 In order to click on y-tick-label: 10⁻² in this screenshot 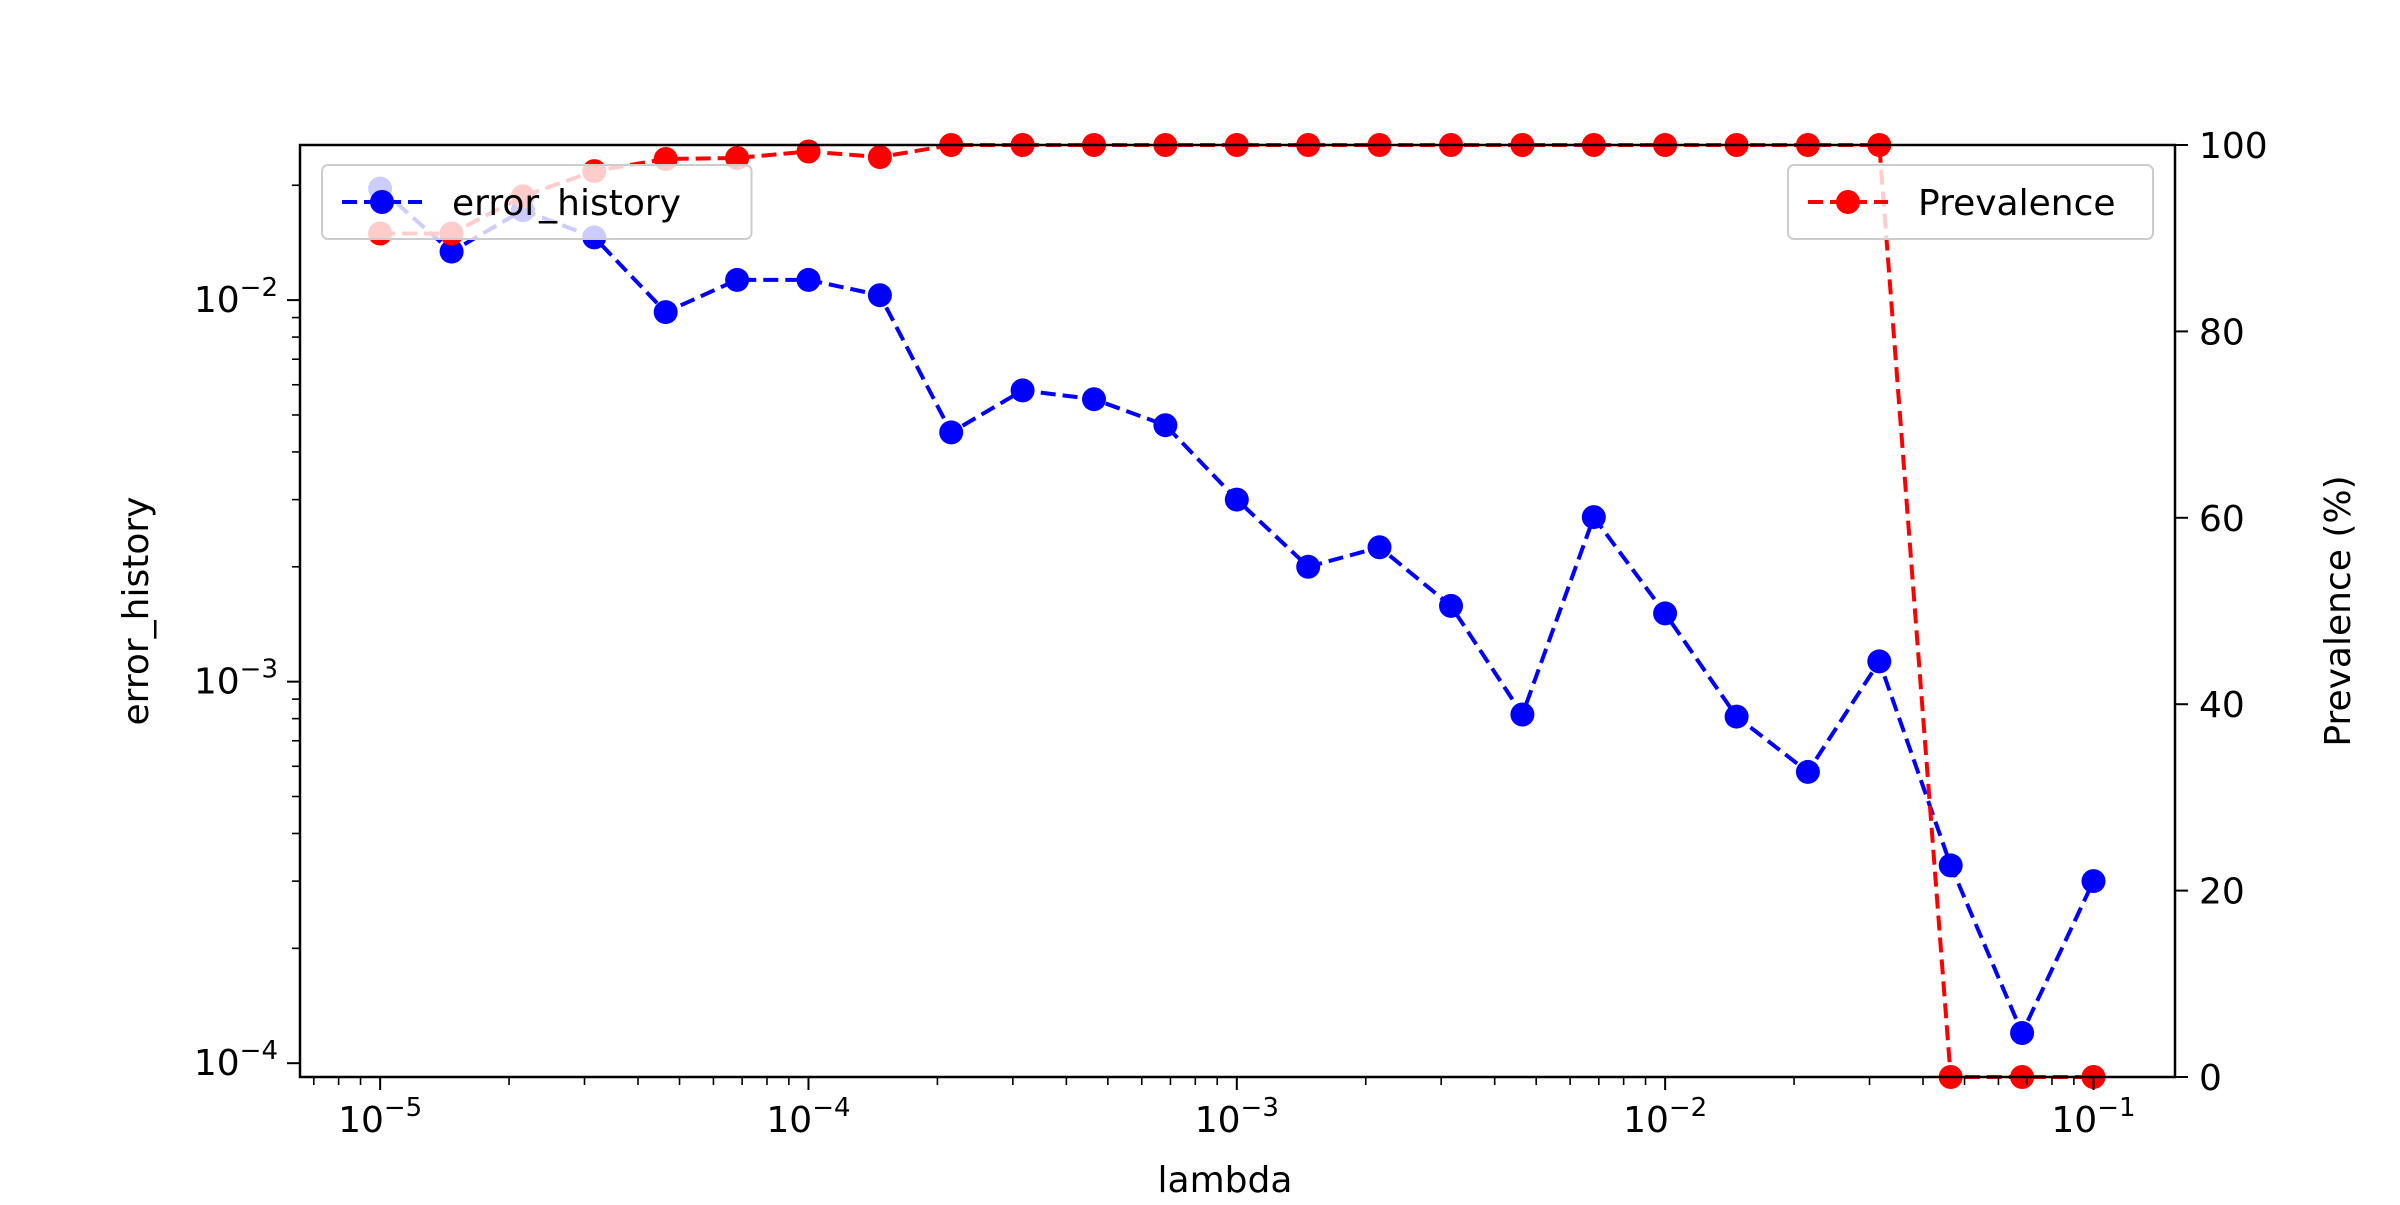, I will do `click(236, 297)`.